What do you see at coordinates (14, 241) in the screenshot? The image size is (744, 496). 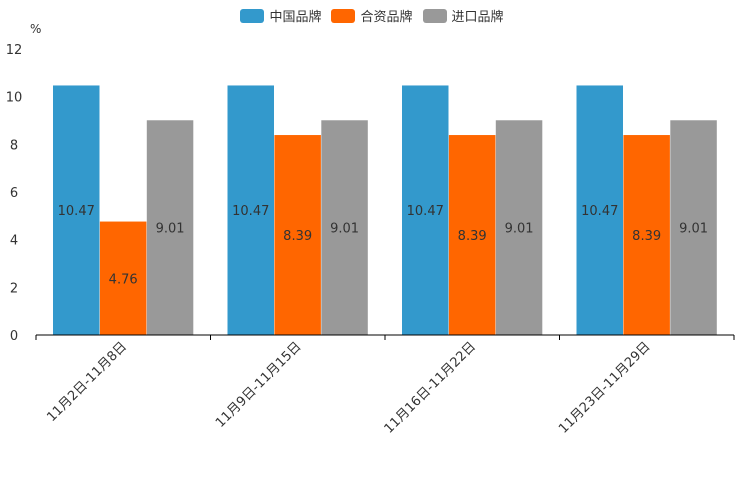 I see `y-tick-label: 4` at bounding box center [14, 241].